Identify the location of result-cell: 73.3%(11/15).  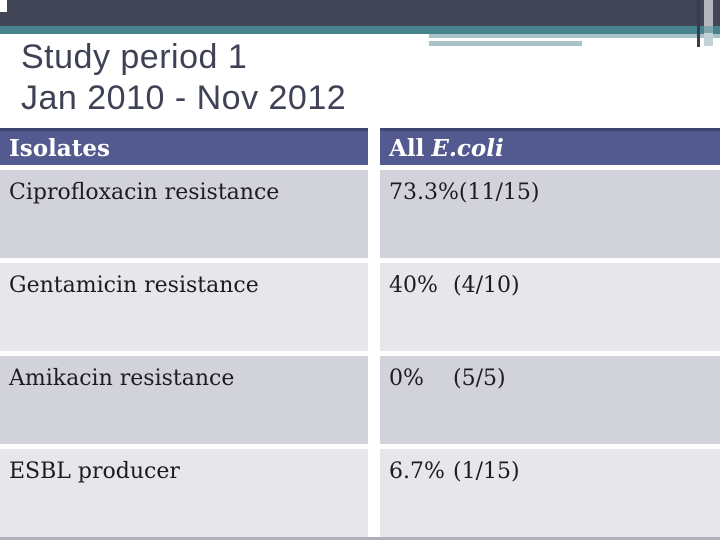
(550, 214).